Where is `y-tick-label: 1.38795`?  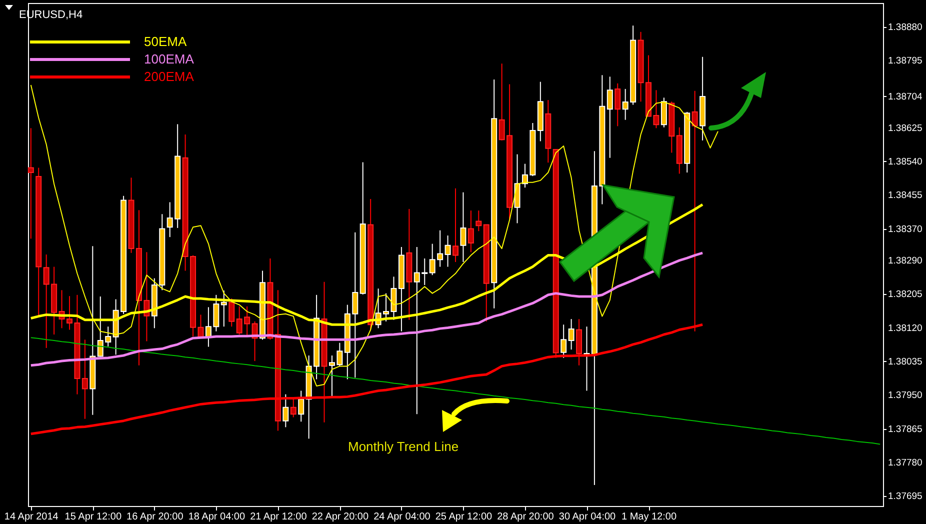
y-tick-label: 1.38795 is located at coordinates (905, 60).